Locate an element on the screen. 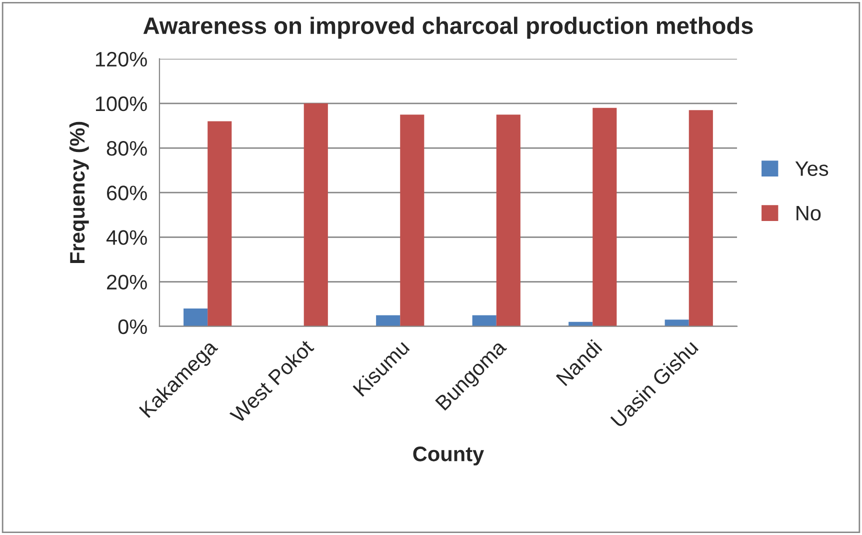 This screenshot has height=535, width=862. y-tick-label: 120% is located at coordinates (121, 59).